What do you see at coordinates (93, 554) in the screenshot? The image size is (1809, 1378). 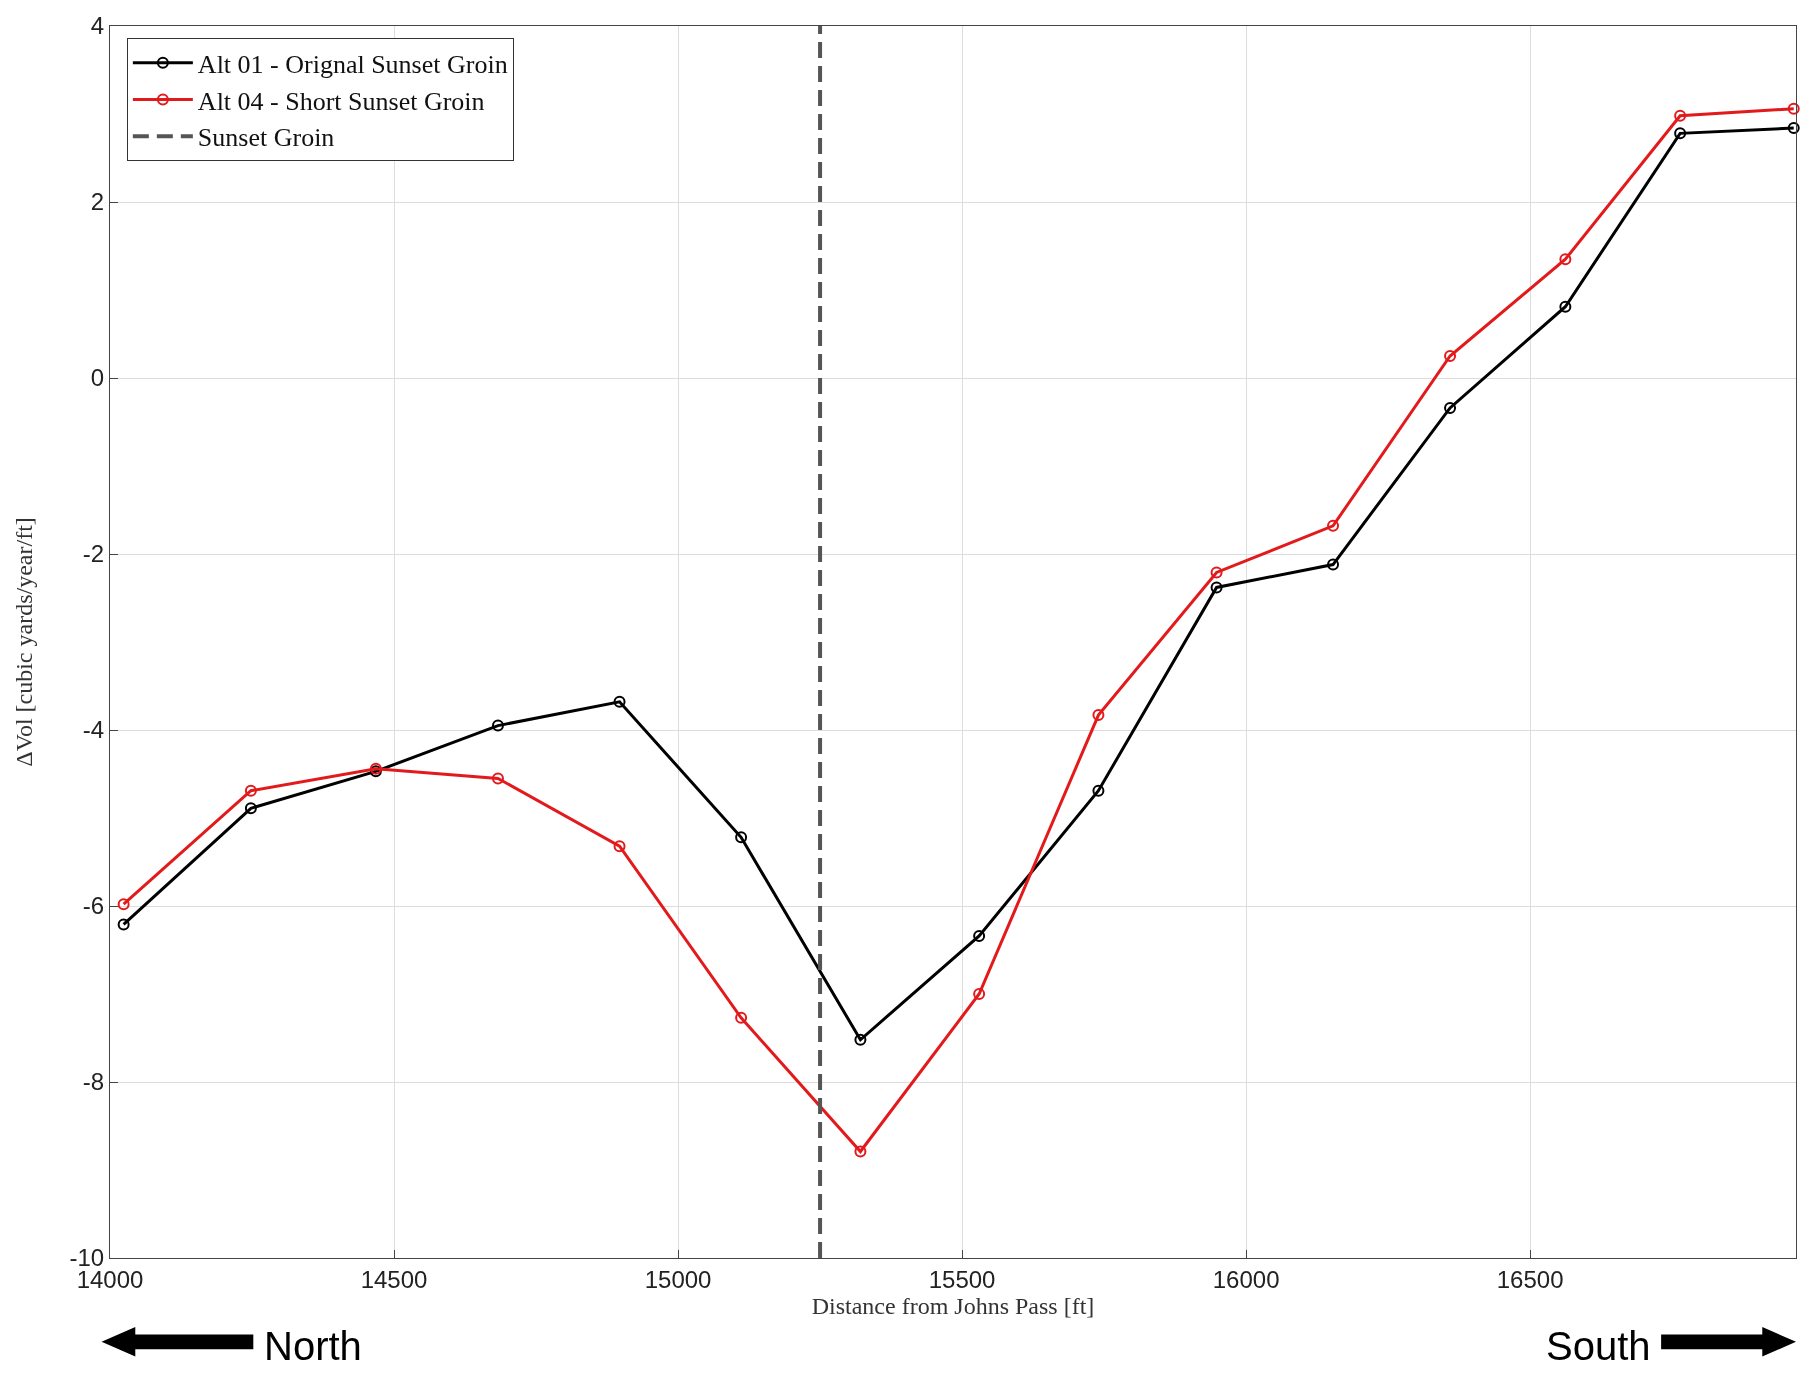 I see `y-tick-label: -2` at bounding box center [93, 554].